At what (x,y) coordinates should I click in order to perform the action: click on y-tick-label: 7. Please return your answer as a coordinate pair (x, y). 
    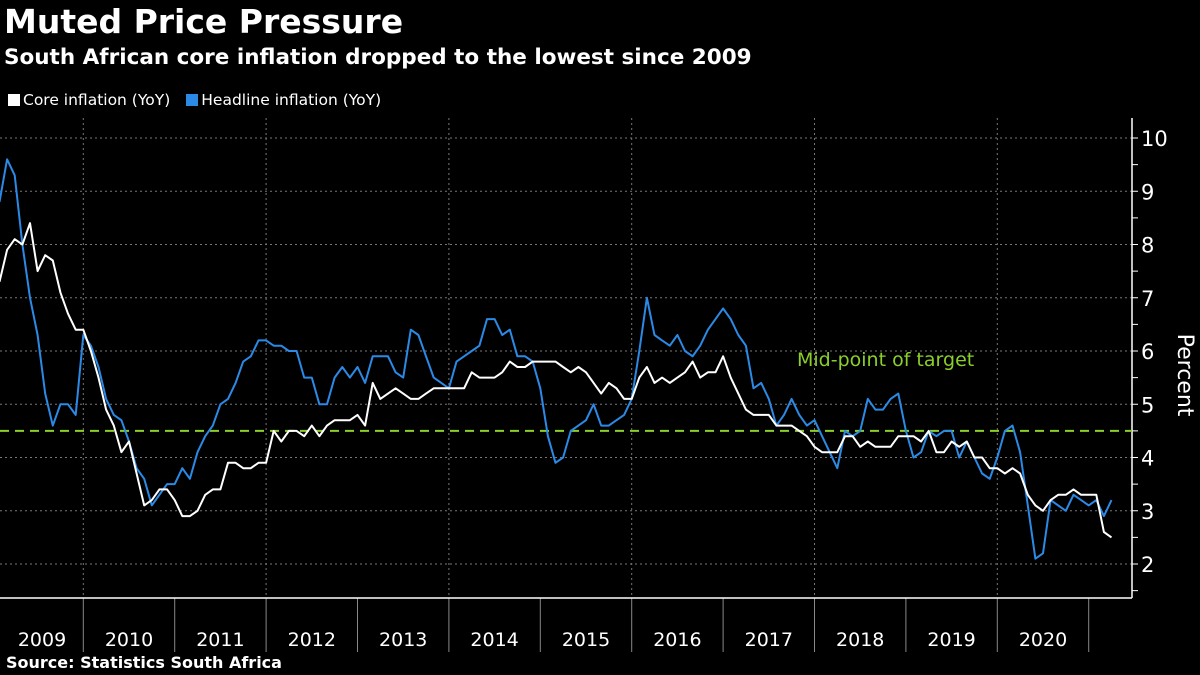
    Looking at the image, I should click on (1147, 299).